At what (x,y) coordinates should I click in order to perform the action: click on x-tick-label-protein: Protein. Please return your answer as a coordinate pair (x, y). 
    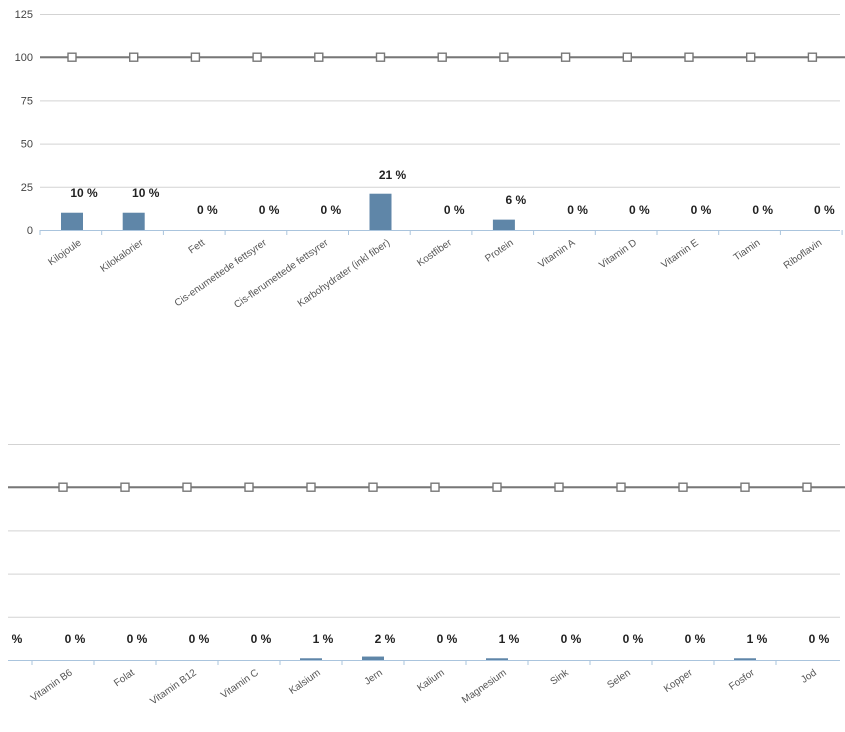
    Looking at the image, I should click on (499, 250).